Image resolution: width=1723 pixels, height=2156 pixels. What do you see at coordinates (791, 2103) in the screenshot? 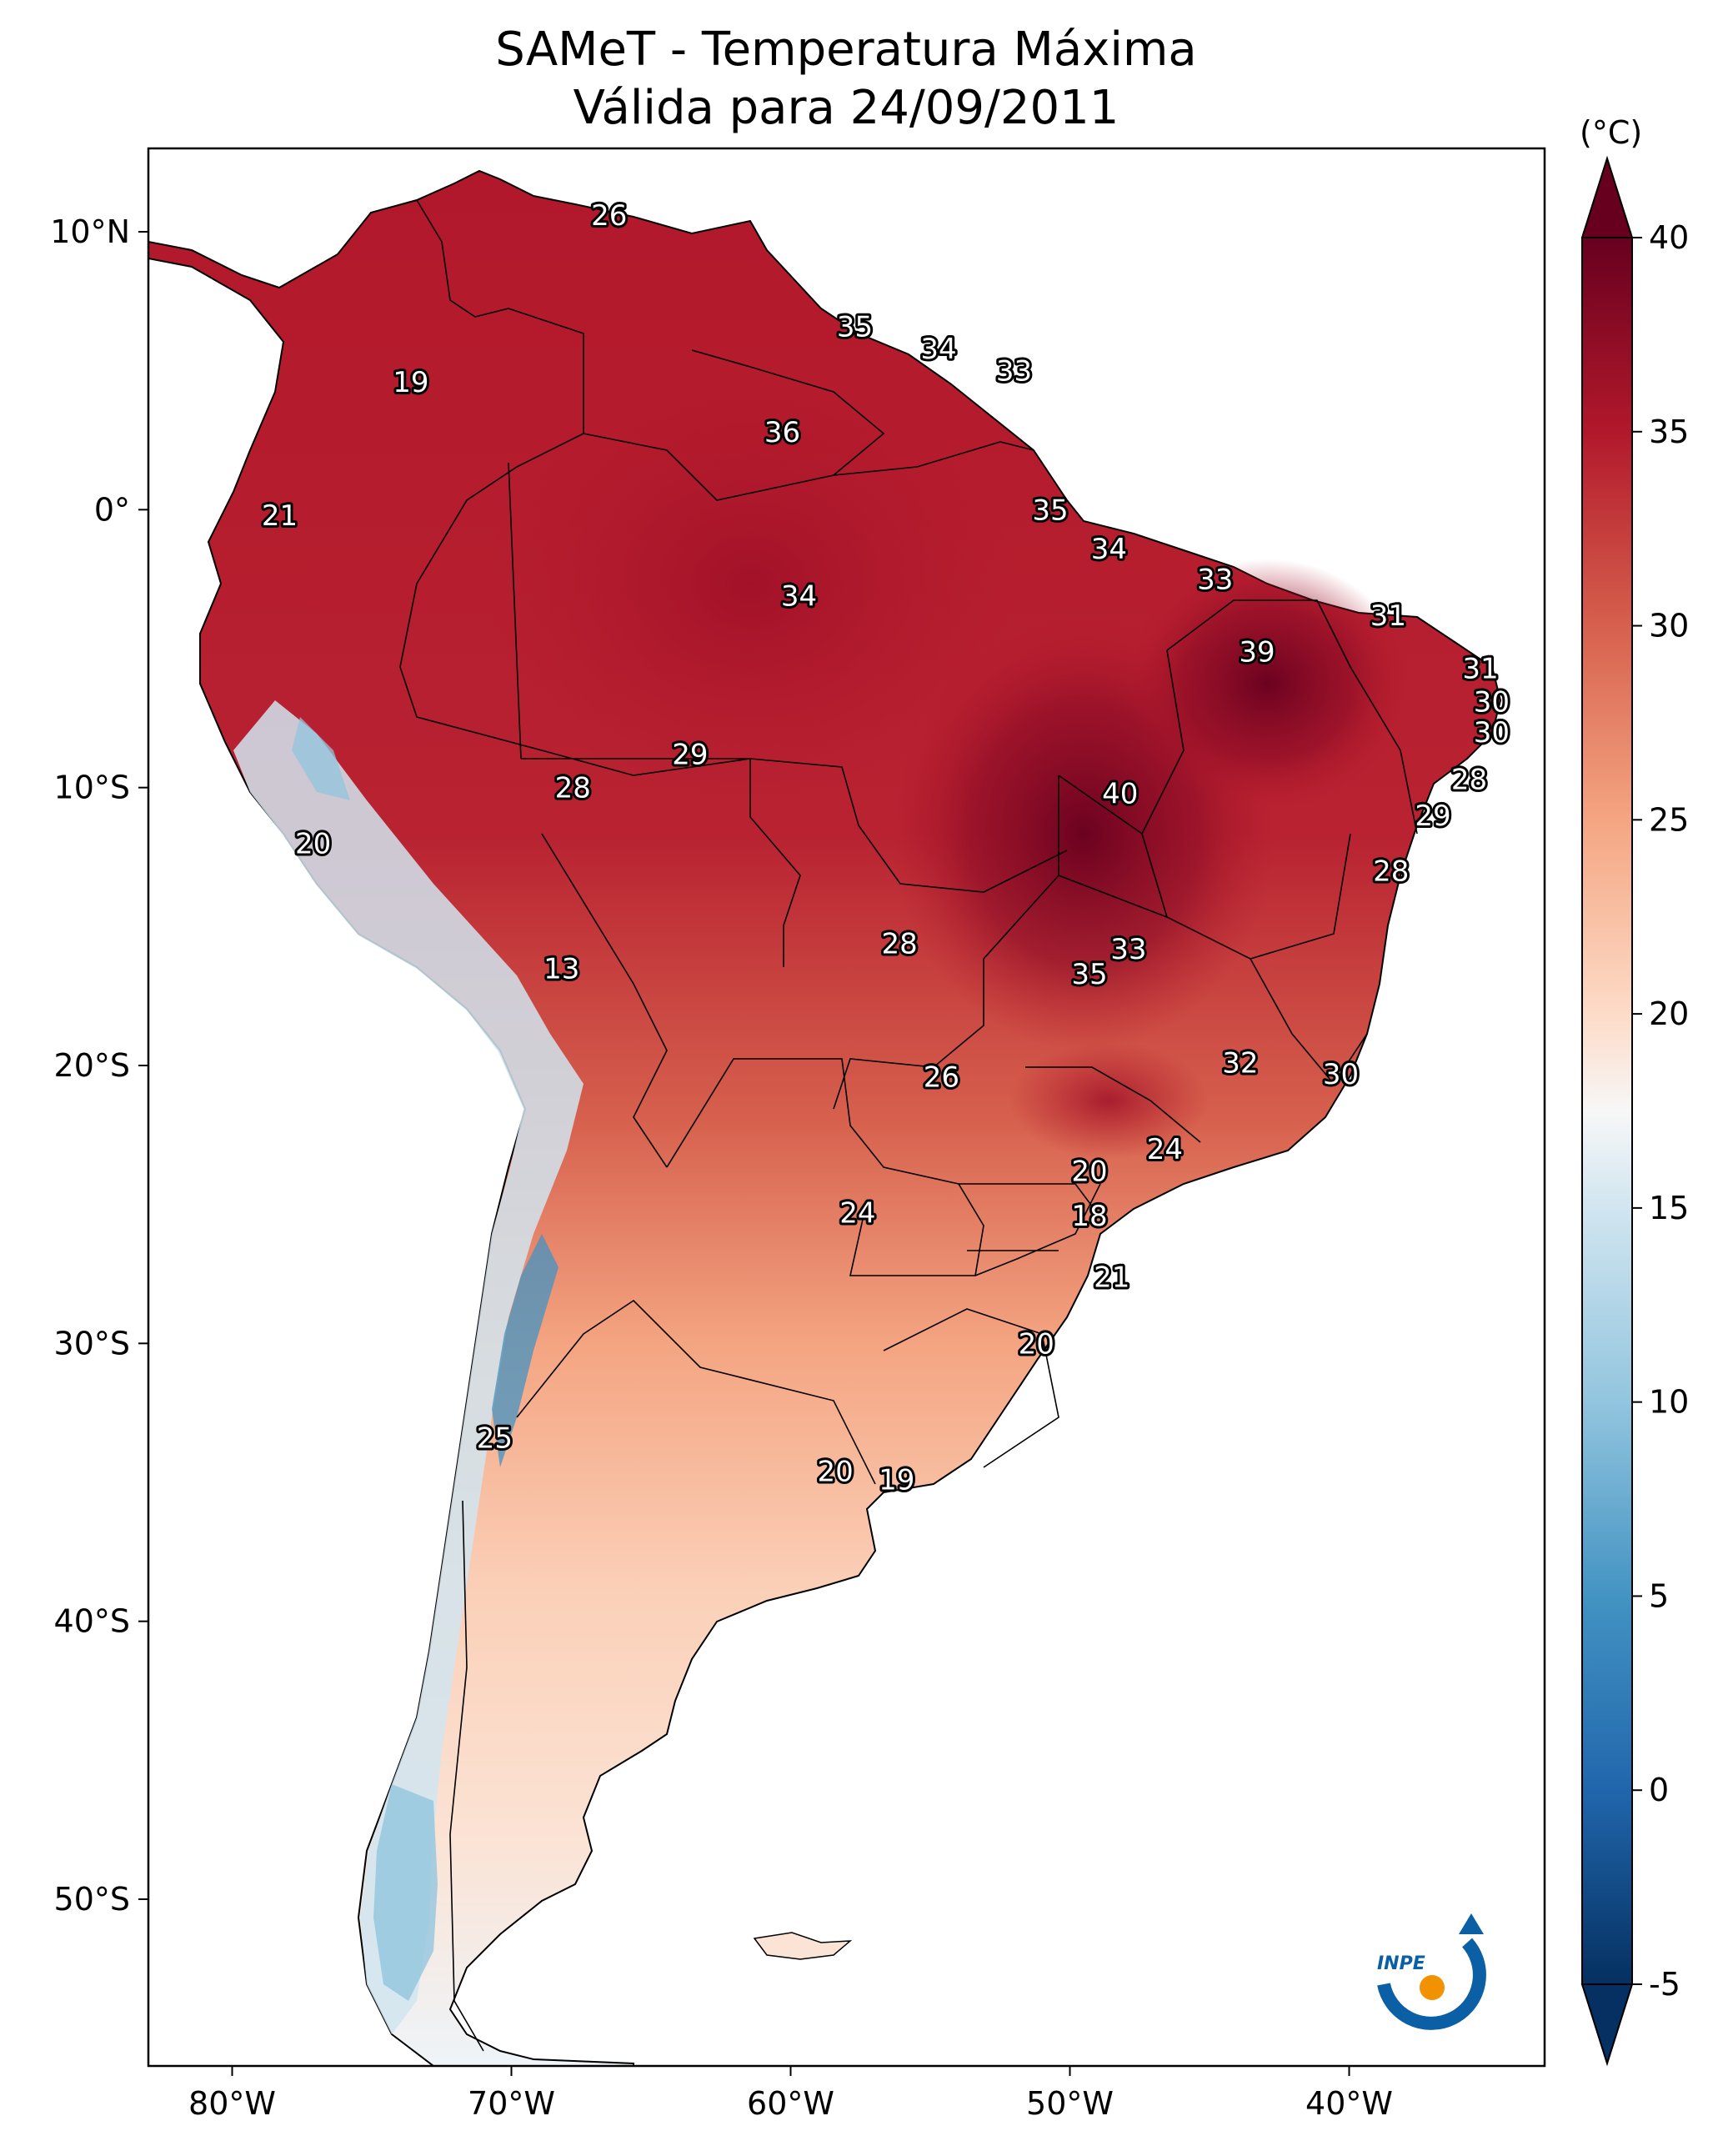
I see `lon-tick-label: 60°W` at bounding box center [791, 2103].